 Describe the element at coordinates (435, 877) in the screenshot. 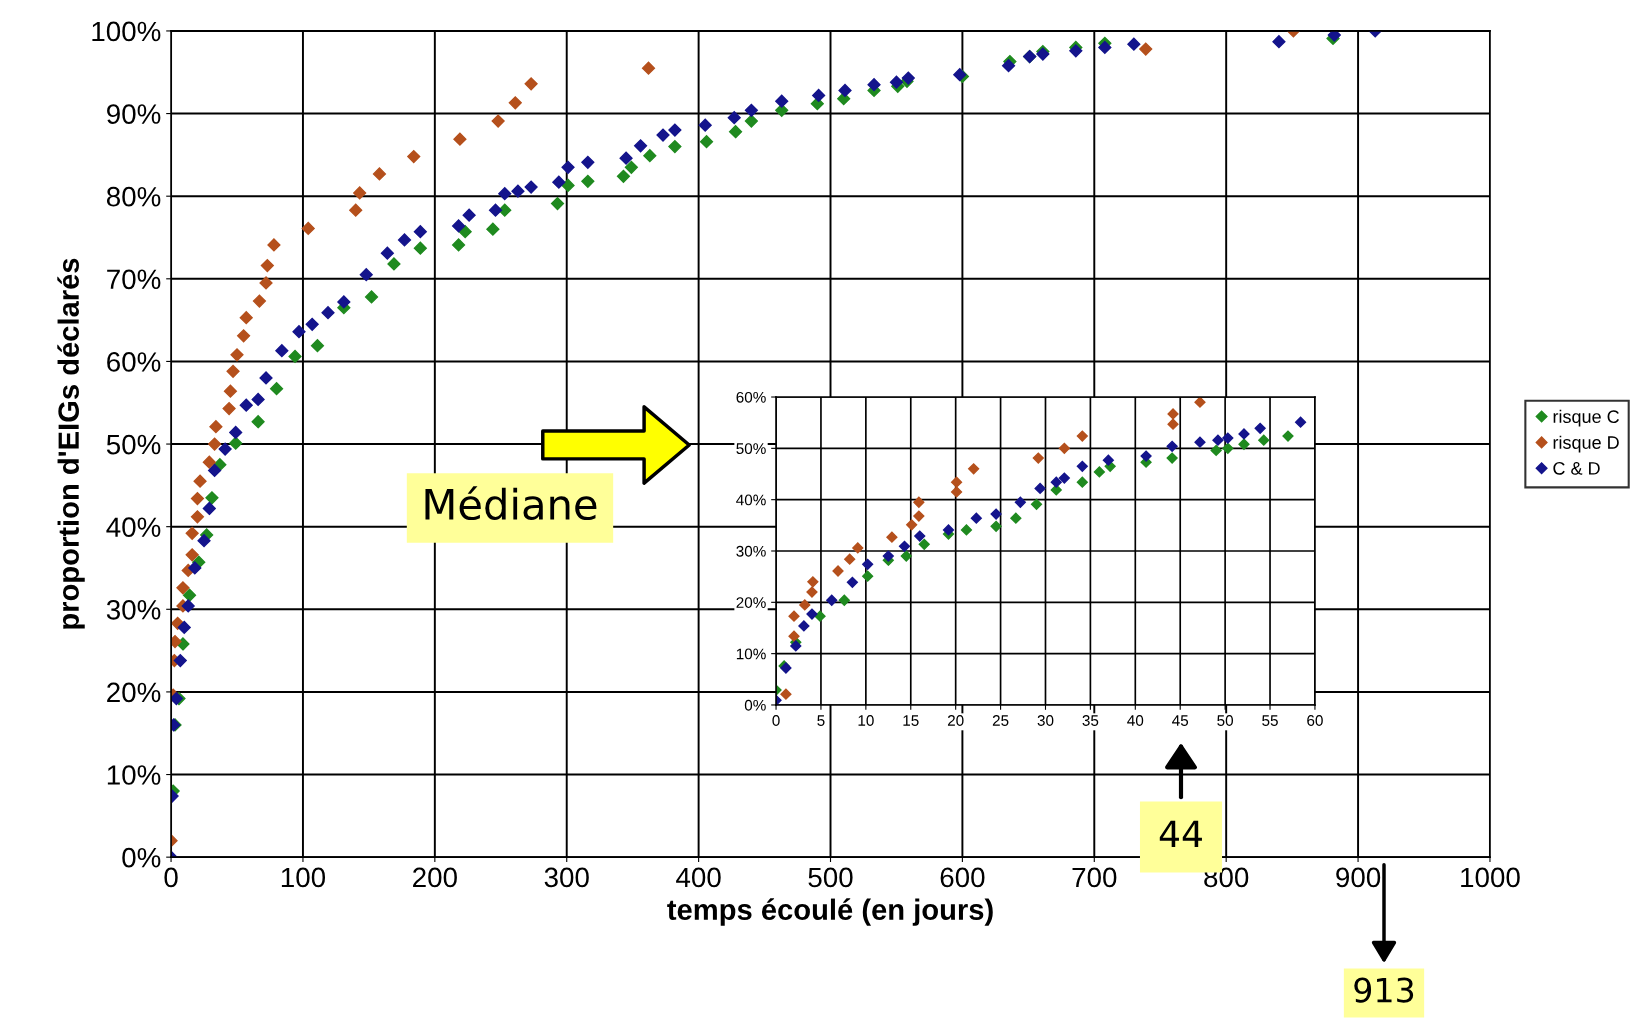

I see `x-tick-label: 200` at that location.